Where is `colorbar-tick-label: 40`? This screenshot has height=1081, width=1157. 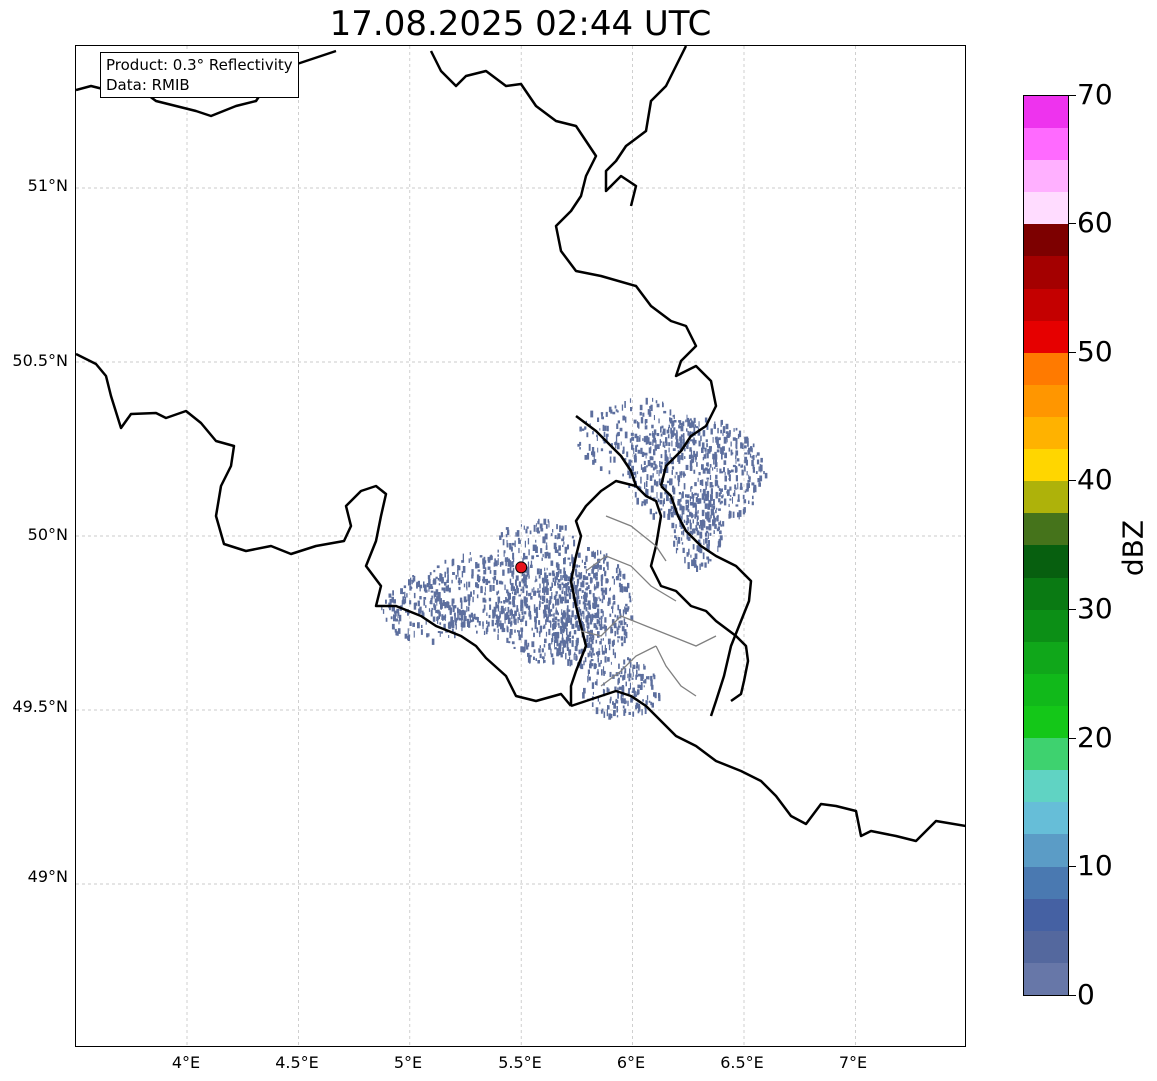
colorbar-tick-label: 40 is located at coordinates (1095, 479).